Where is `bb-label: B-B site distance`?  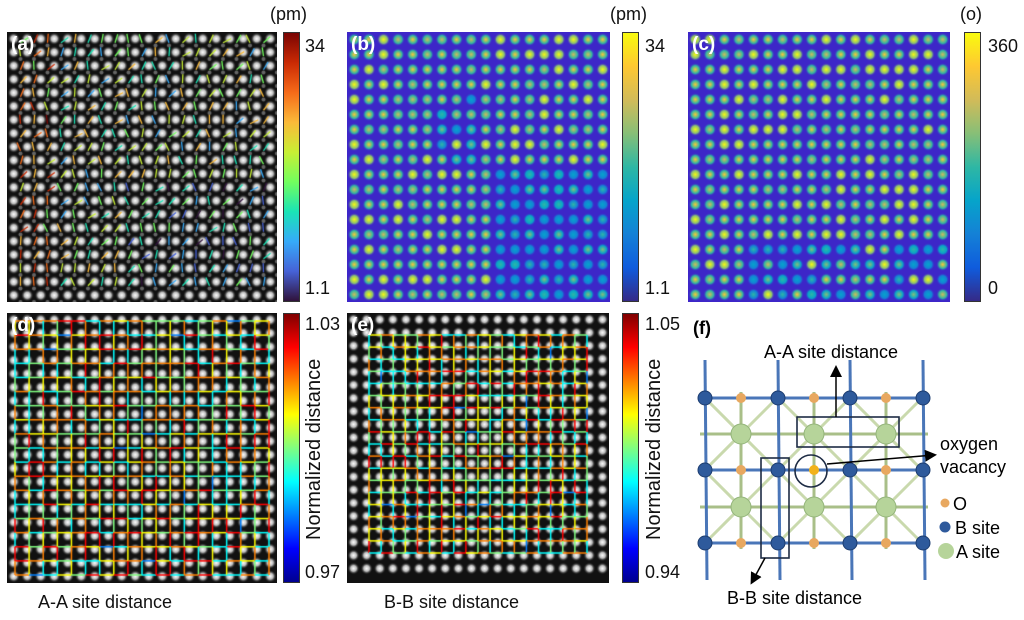
bb-label: B-B site distance is located at coordinates (794, 598).